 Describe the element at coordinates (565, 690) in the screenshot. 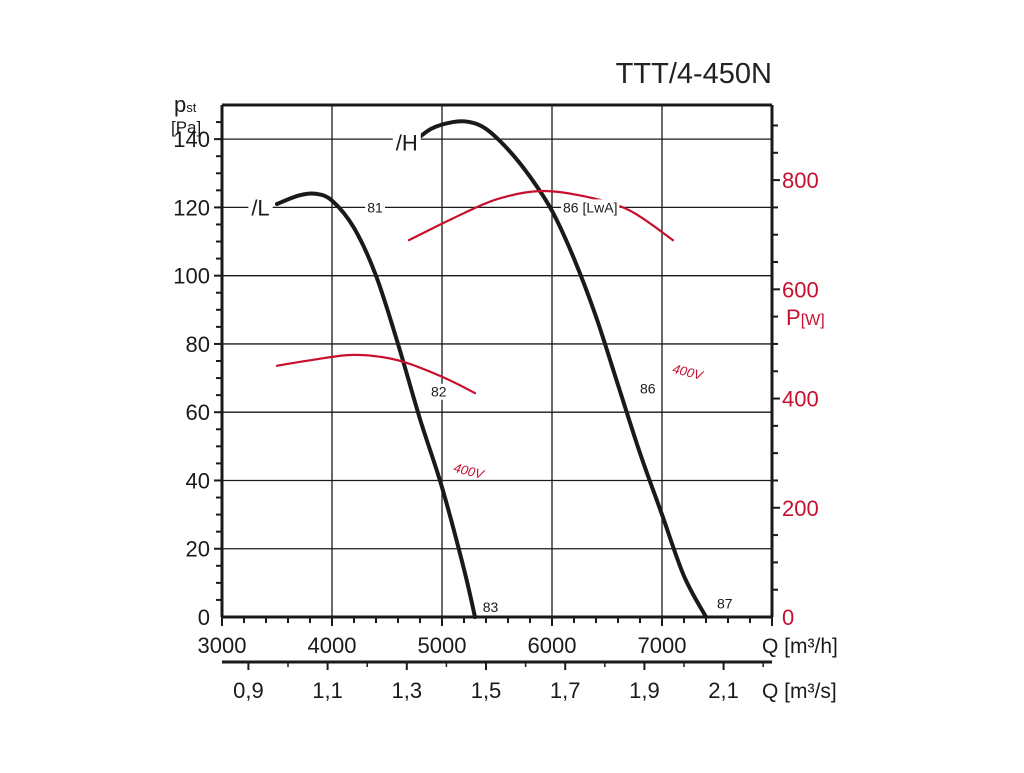

I see `x2-tick-label: 1,7` at that location.